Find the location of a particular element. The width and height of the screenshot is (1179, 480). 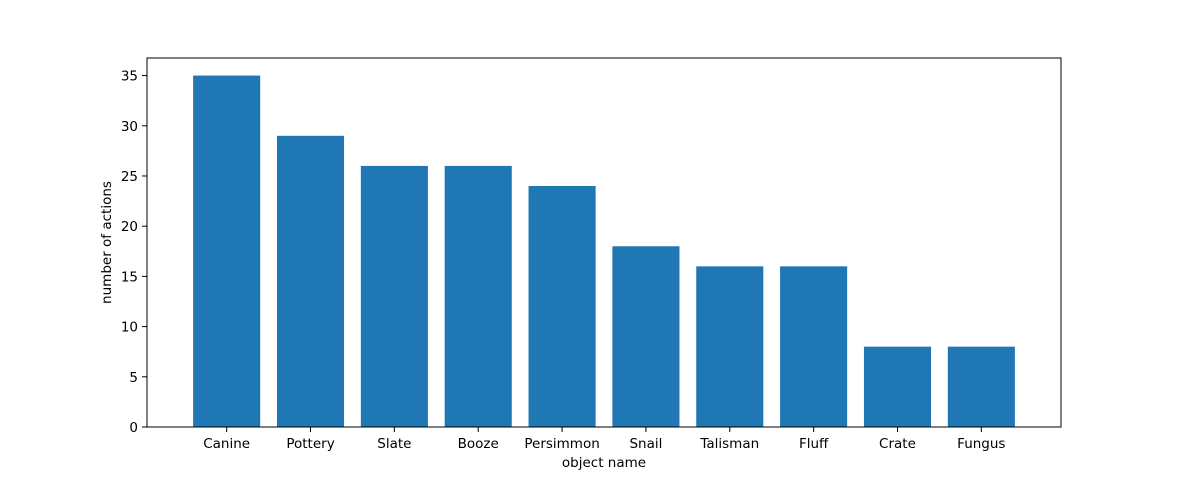

y-axis-label: number of actions is located at coordinates (107, 242).